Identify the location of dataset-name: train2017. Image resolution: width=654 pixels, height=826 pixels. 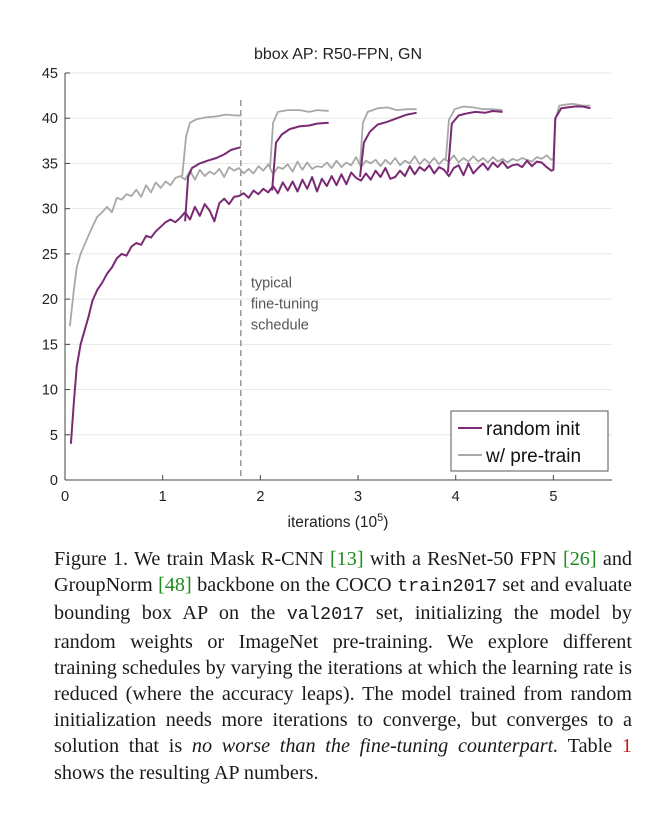
(447, 587).